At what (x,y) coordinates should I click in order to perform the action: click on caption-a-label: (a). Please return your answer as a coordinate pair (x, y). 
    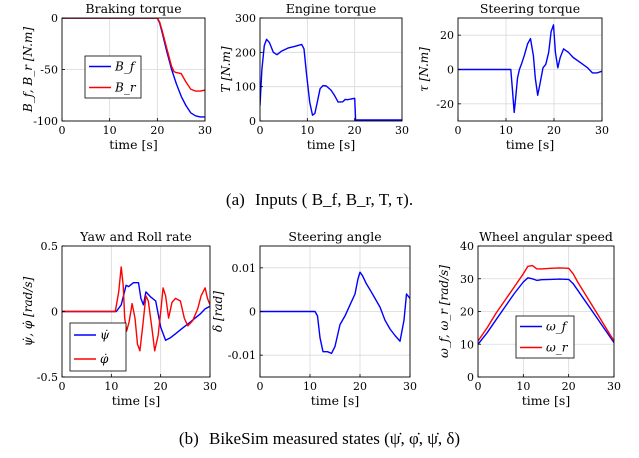
    Looking at the image, I should click on (235, 199).